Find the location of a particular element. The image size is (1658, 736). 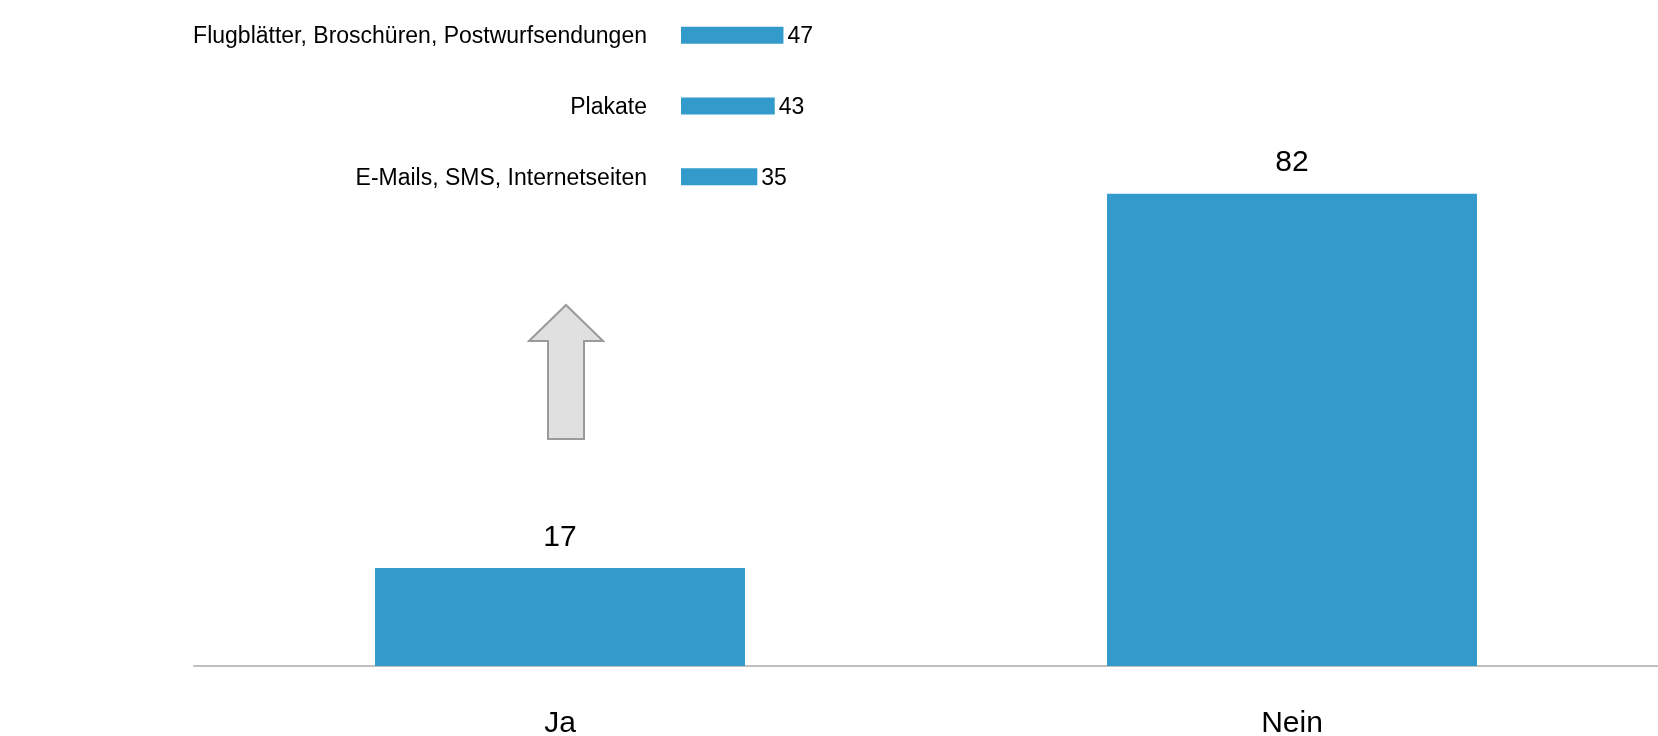

y-tick-label: E-Mails, SMS, Internetseiten is located at coordinates (501, 176).